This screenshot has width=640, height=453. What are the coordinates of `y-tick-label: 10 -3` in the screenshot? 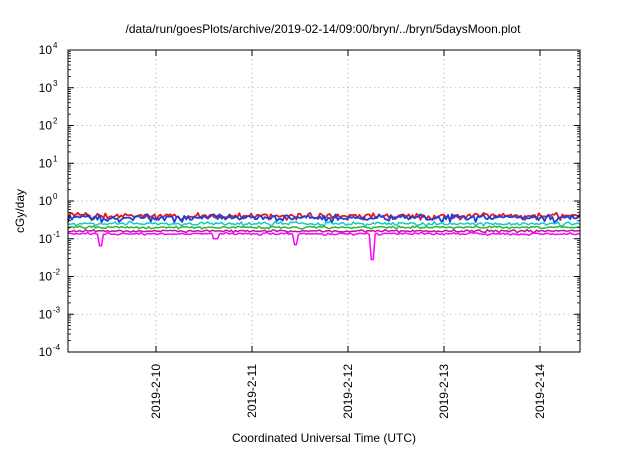 It's located at (50, 313).